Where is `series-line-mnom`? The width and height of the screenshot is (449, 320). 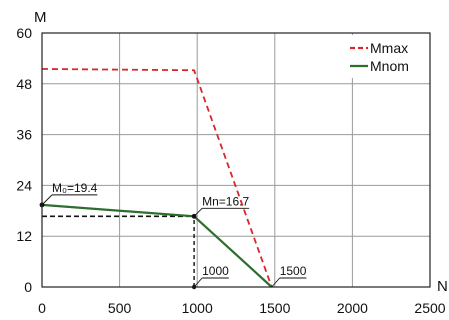 series-line-mnom is located at coordinates (157, 245).